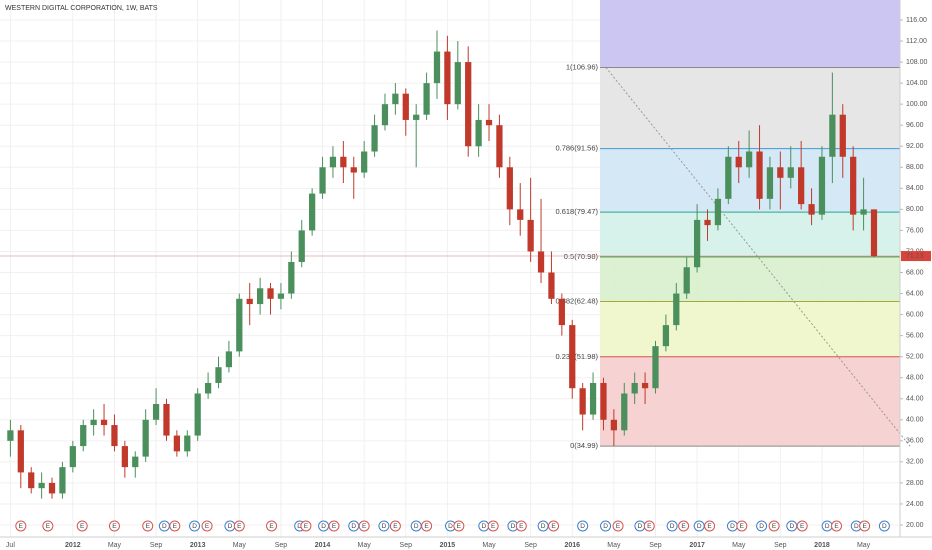  I want to click on fib-level-label: 0.618(79.47), so click(576, 211).